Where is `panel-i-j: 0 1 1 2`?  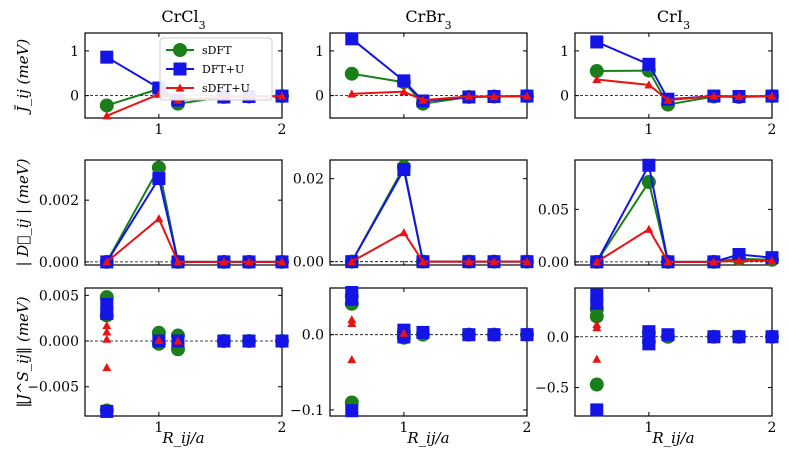 panel-i-j: 0 1 1 2 is located at coordinates (669, 85).